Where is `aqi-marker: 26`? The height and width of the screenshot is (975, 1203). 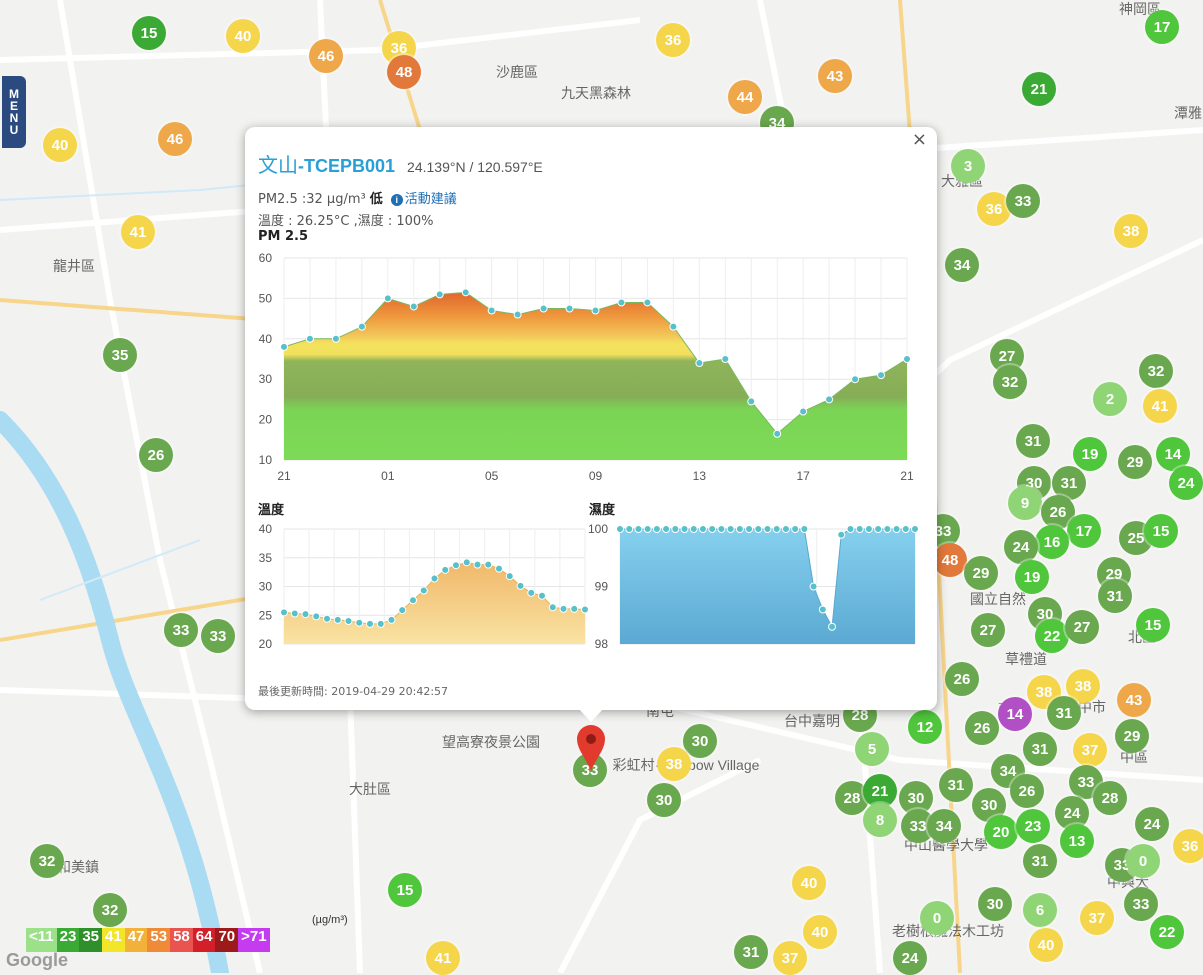 aqi-marker: 26 is located at coordinates (156, 455).